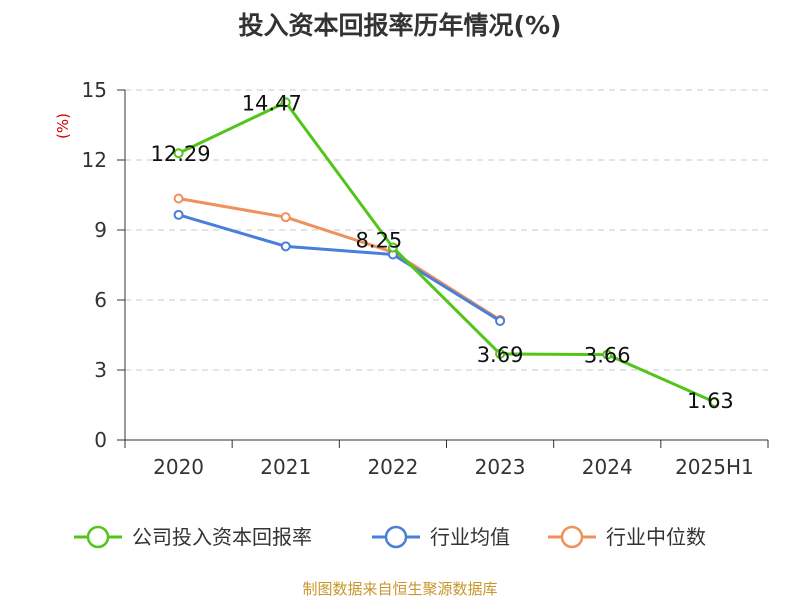  What do you see at coordinates (100, 440) in the screenshot?
I see `y-tick-label: 0` at bounding box center [100, 440].